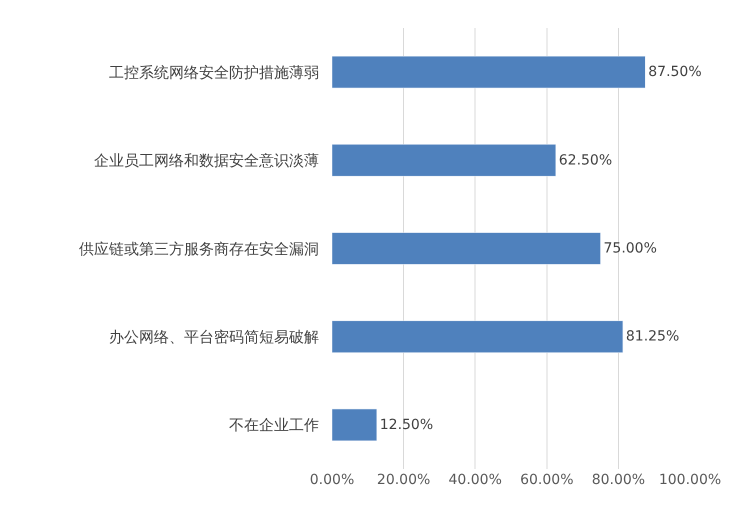 This screenshot has width=747, height=519. I want to click on x-tick-label: 40.00%, so click(475, 480).